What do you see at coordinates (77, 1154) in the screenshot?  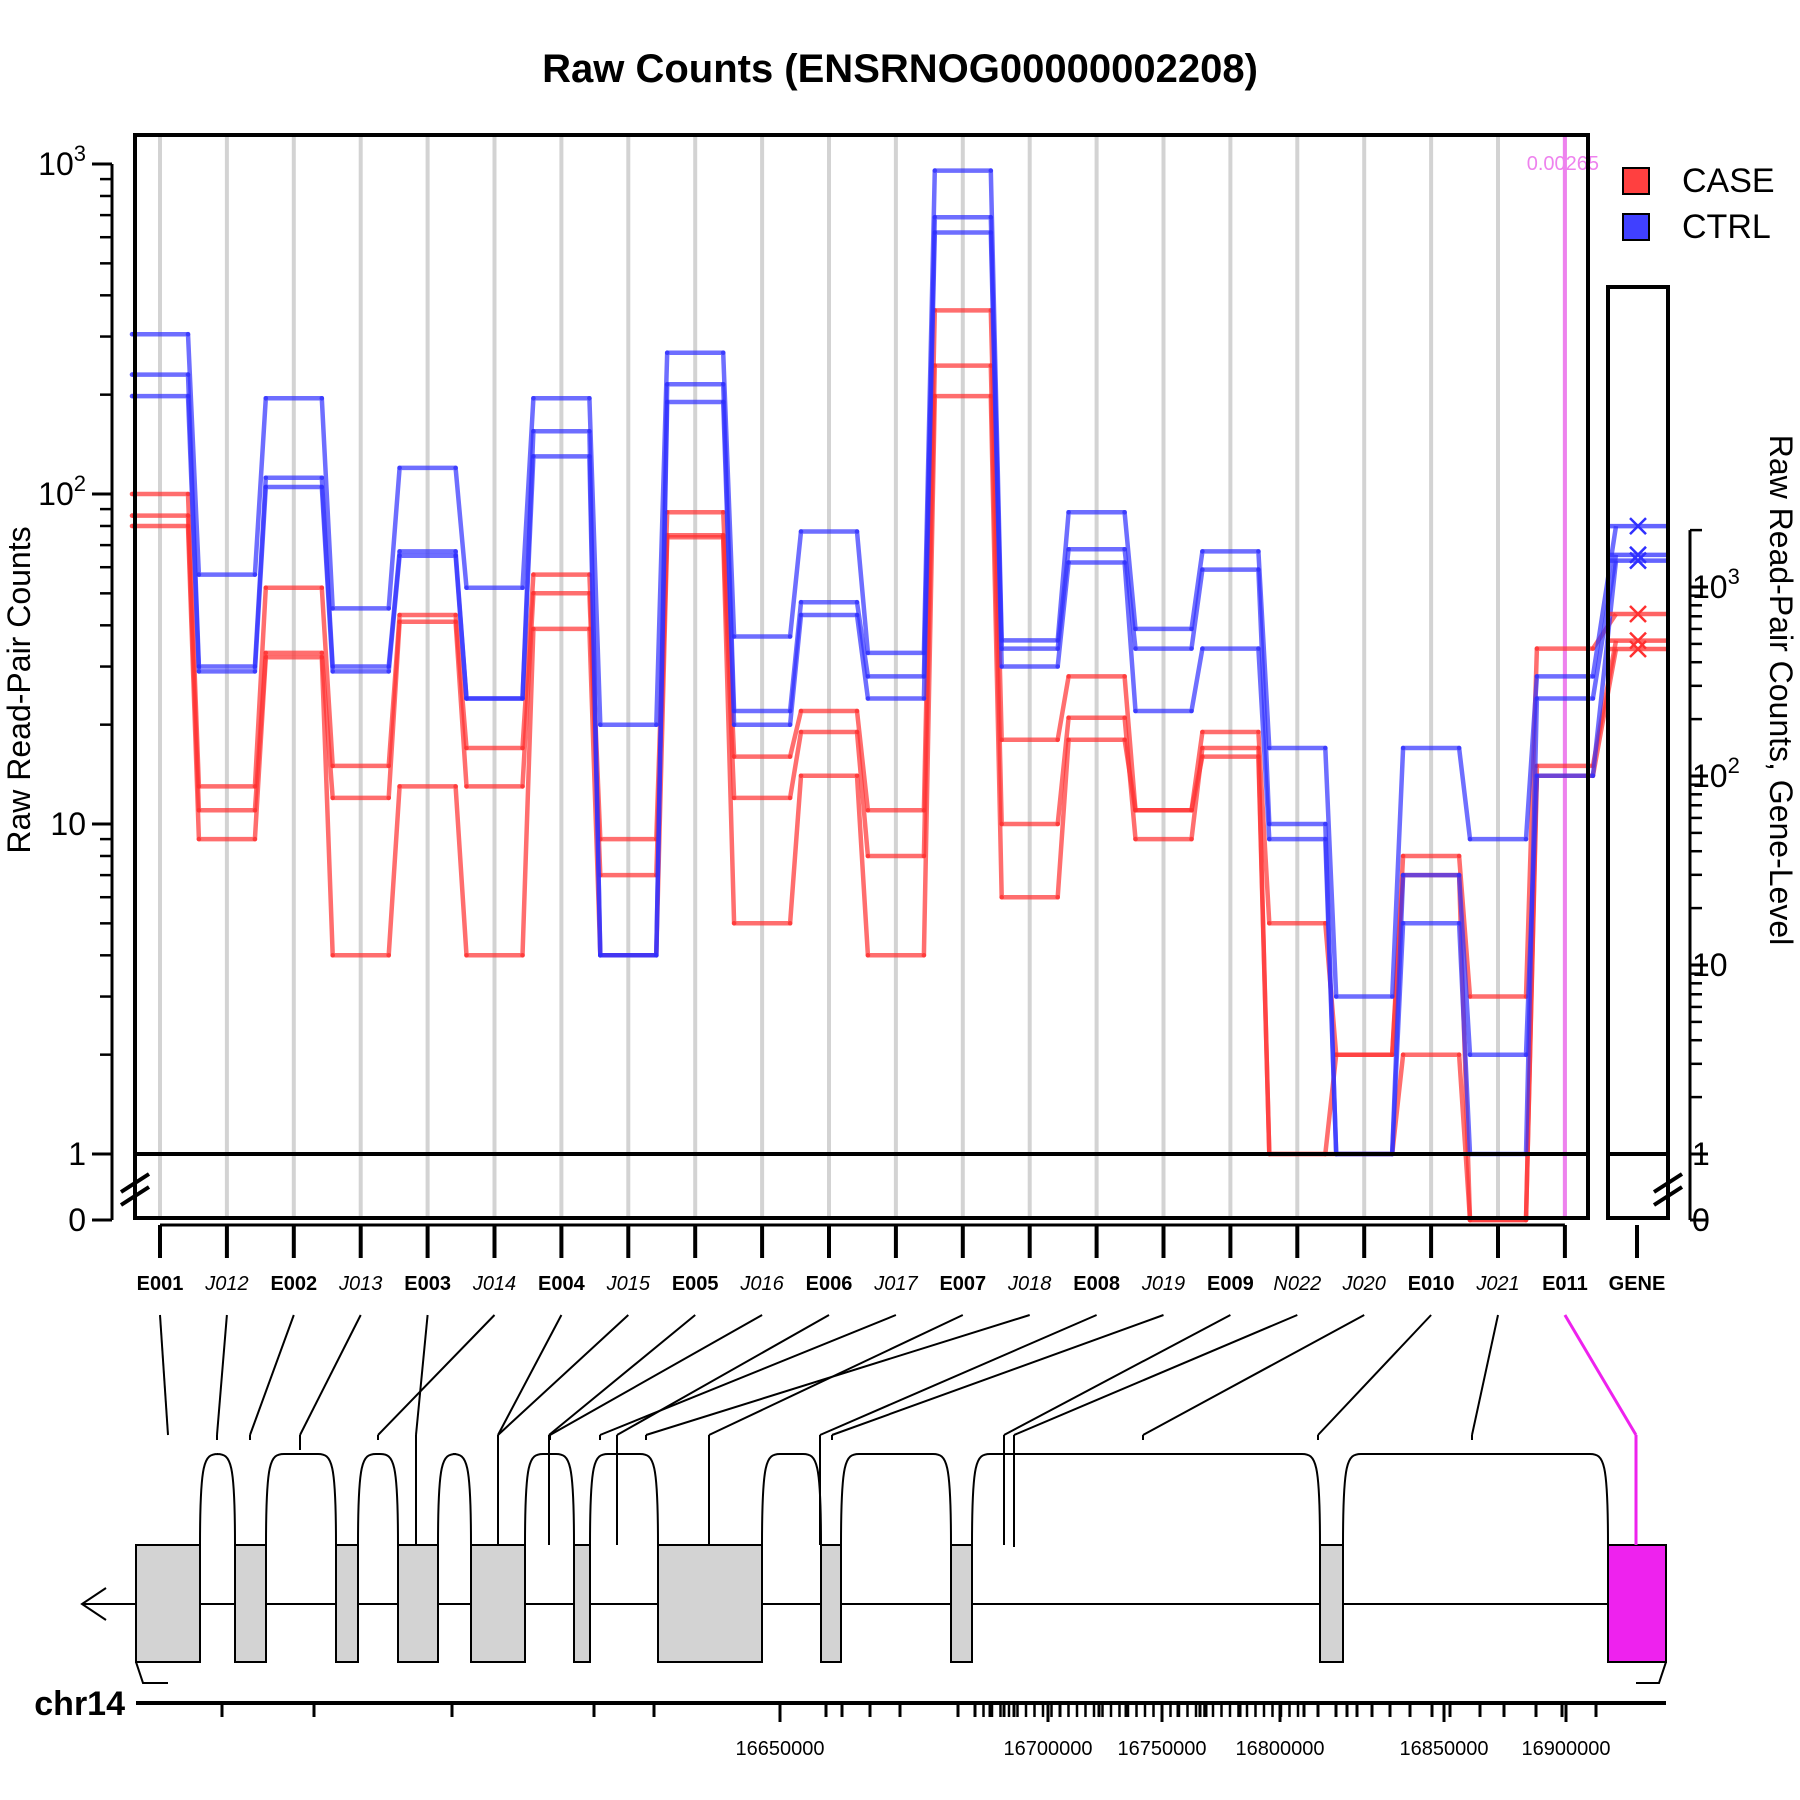 I see `y-tick-label: 1` at bounding box center [77, 1154].